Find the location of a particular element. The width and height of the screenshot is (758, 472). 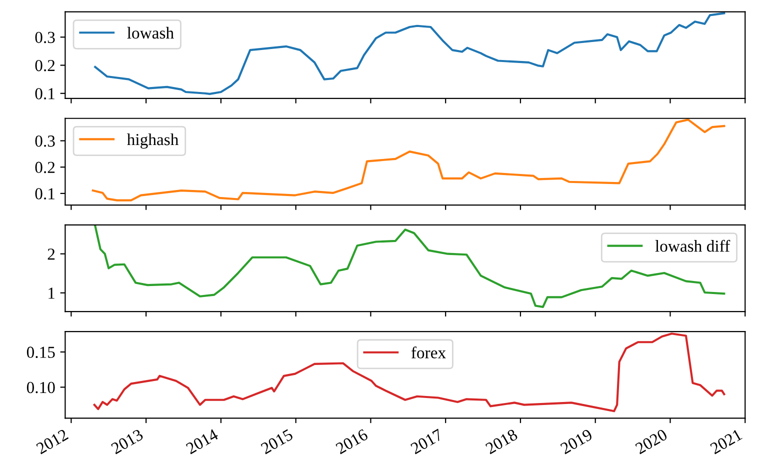

y-tick-label: 1 is located at coordinates (51, 293).